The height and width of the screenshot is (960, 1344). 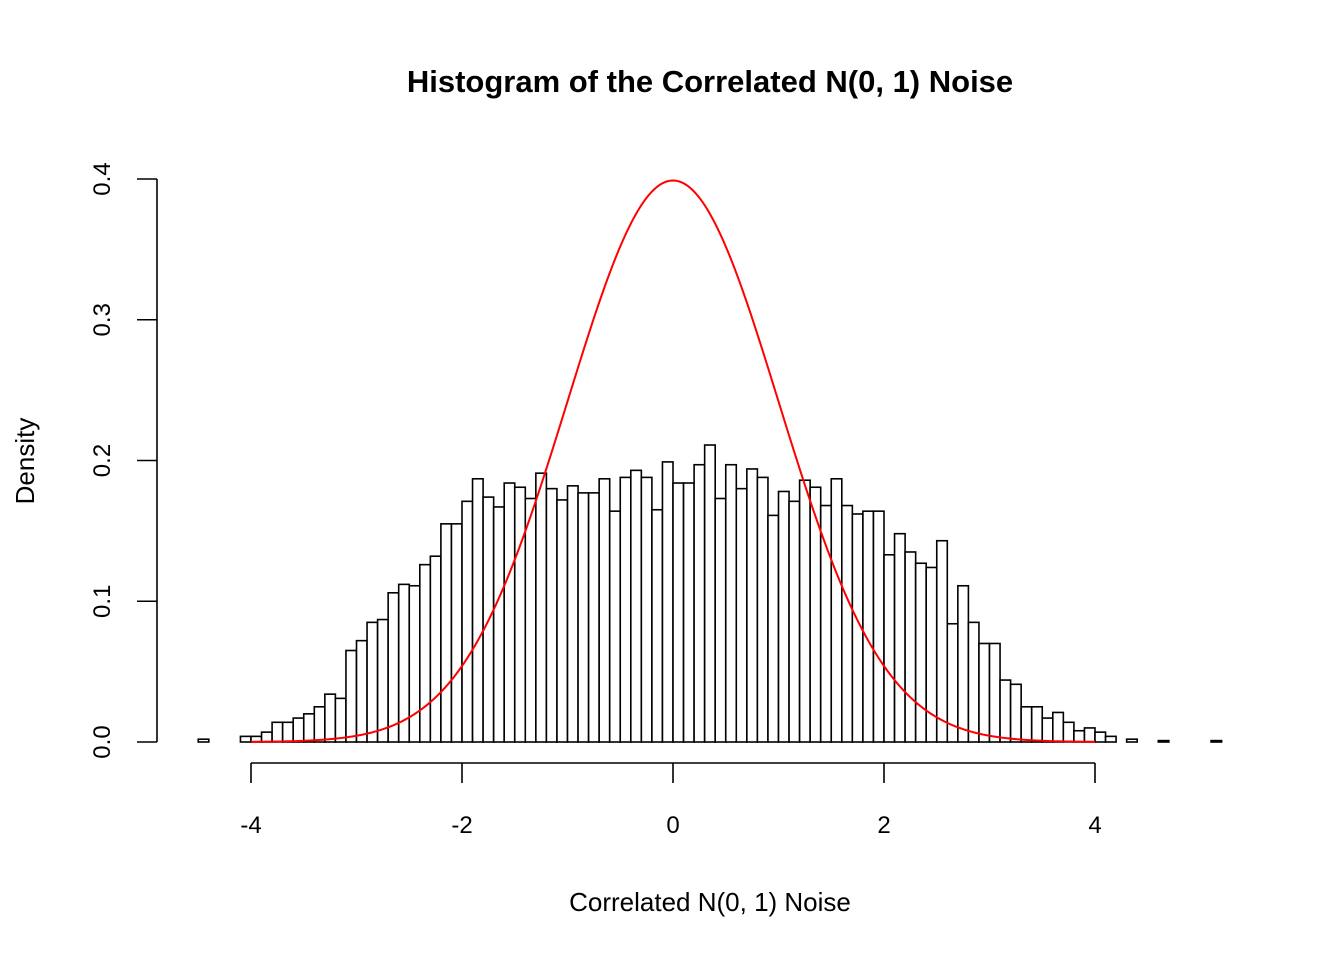 I want to click on y-axis: 0.0 0.1 0.2 0.3 0.4, so click(x=123, y=460).